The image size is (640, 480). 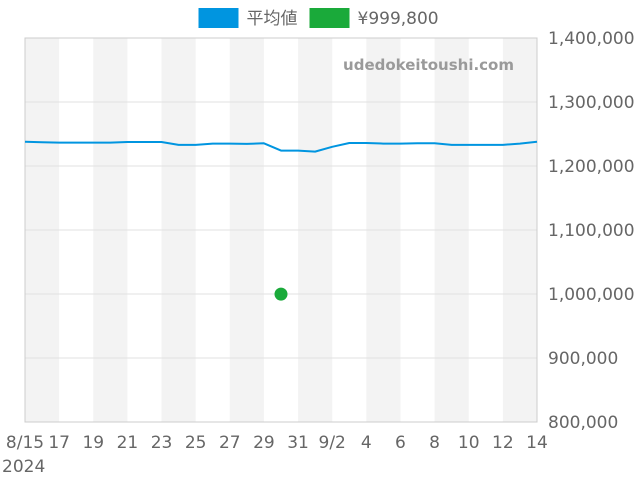 I want to click on legend: 平均値 ¥999,800, so click(x=318, y=18).